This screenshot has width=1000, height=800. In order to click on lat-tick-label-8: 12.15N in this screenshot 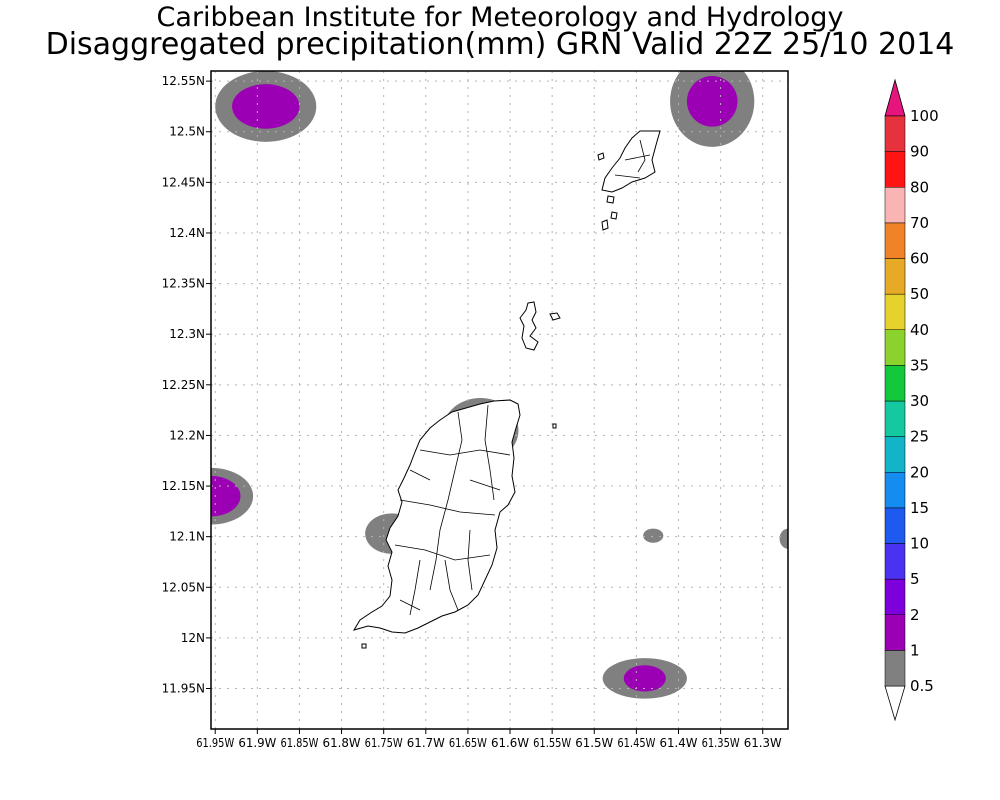, I will do `click(183, 486)`.